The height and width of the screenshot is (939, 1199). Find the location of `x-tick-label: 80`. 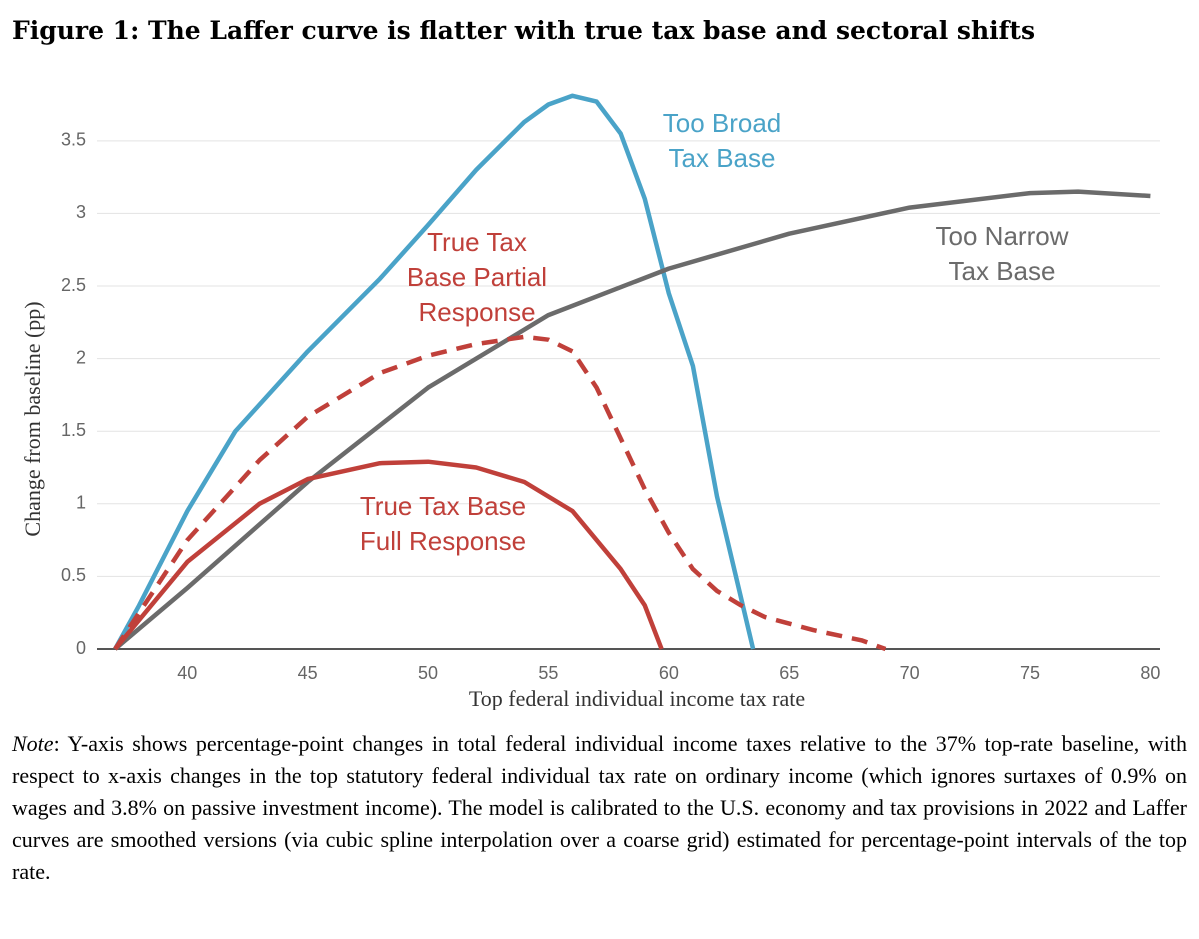

x-tick-label: 80 is located at coordinates (1150, 673).